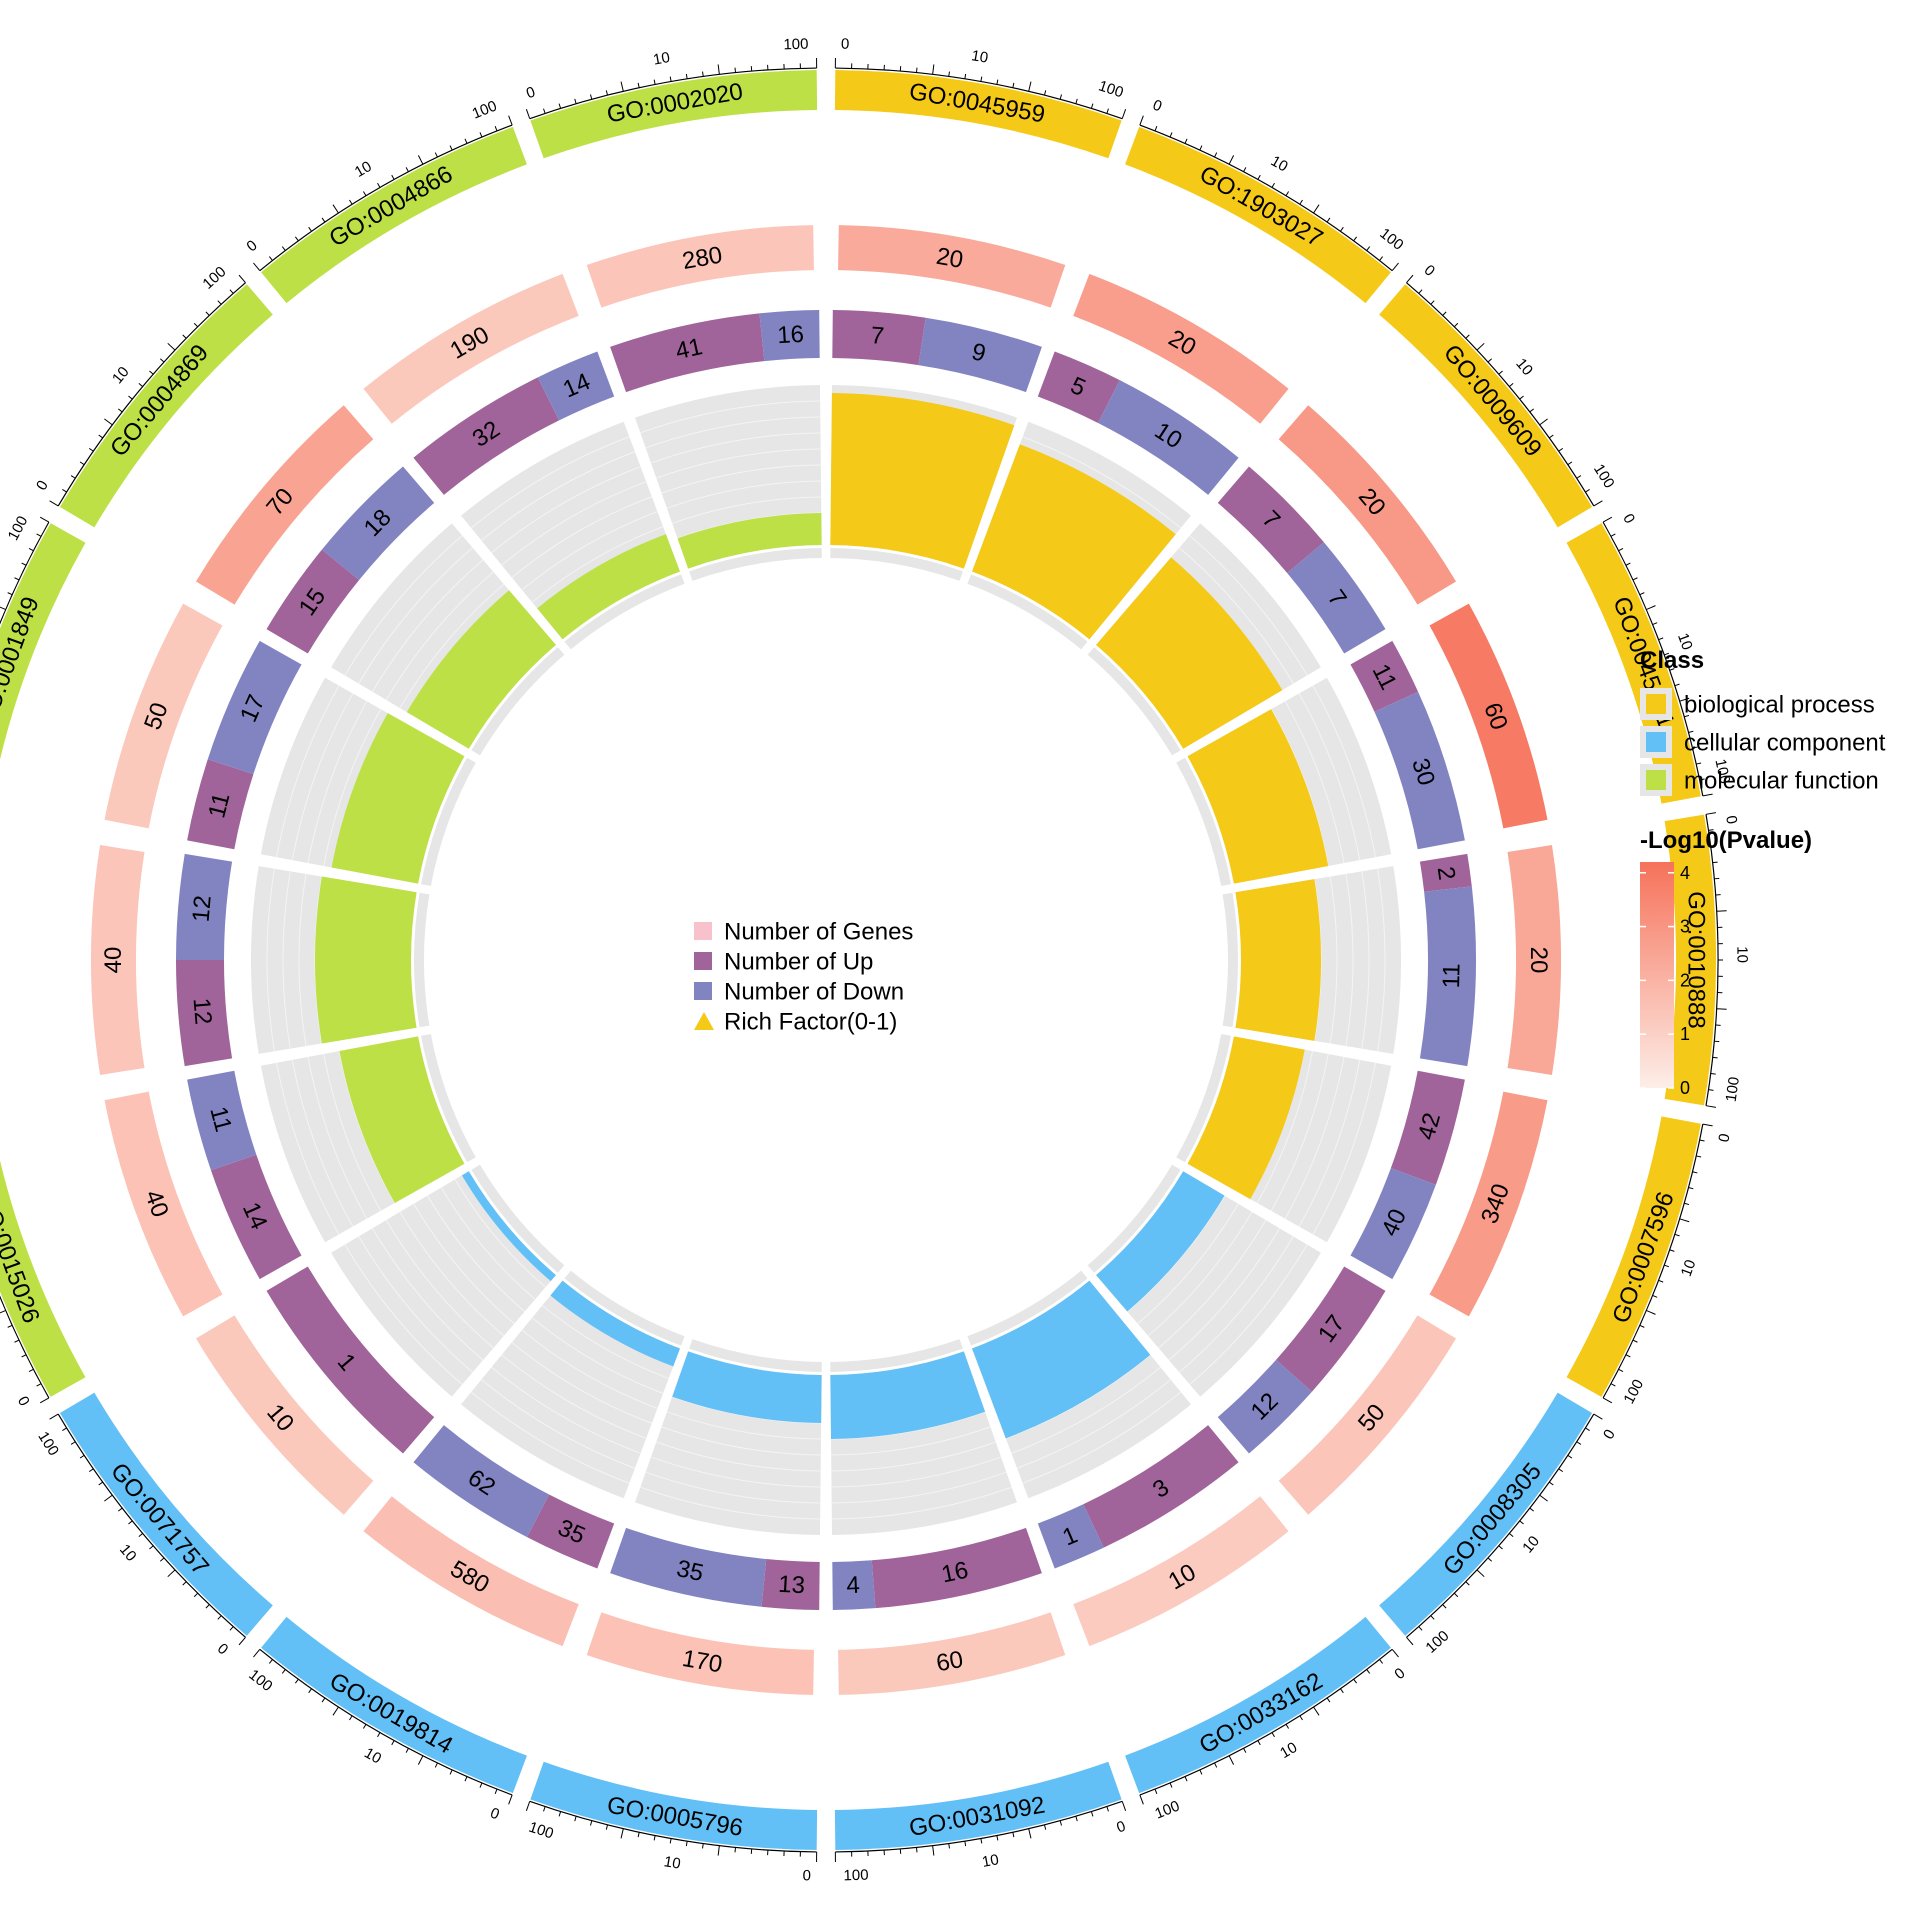 This screenshot has width=1920, height=1920. I want to click on genes-label: 40, so click(113, 960).